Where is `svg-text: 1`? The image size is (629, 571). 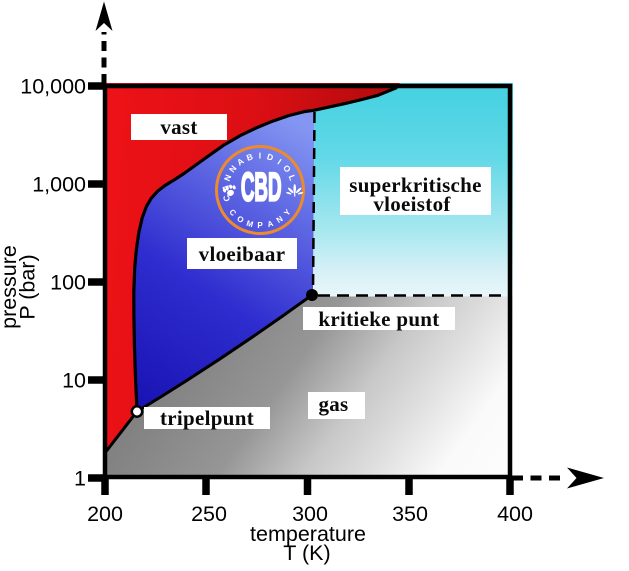 svg-text: 1 is located at coordinates (80, 479).